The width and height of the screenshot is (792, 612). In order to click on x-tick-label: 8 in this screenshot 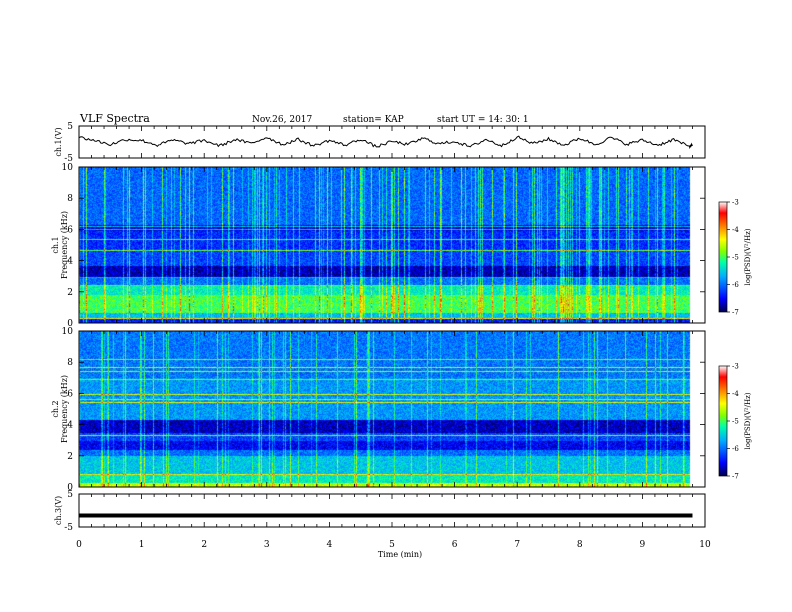, I will do `click(580, 545)`.